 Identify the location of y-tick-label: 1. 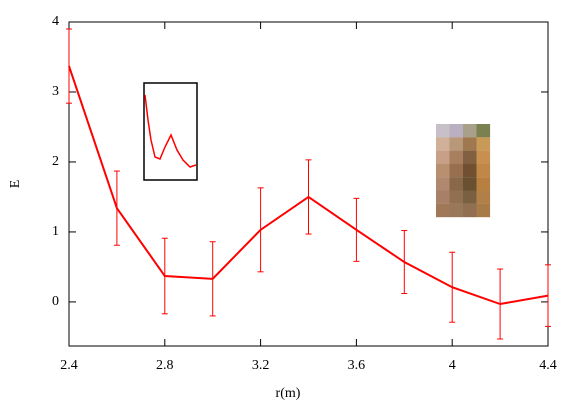
(55, 231).